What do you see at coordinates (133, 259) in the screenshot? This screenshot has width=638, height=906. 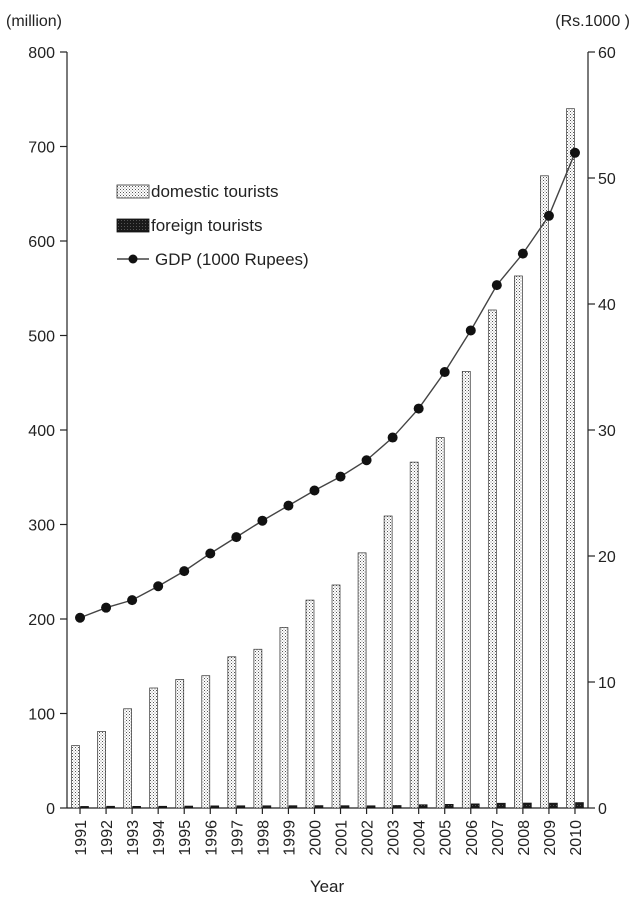 I see `legend-swatch-gdp-marker` at bounding box center [133, 259].